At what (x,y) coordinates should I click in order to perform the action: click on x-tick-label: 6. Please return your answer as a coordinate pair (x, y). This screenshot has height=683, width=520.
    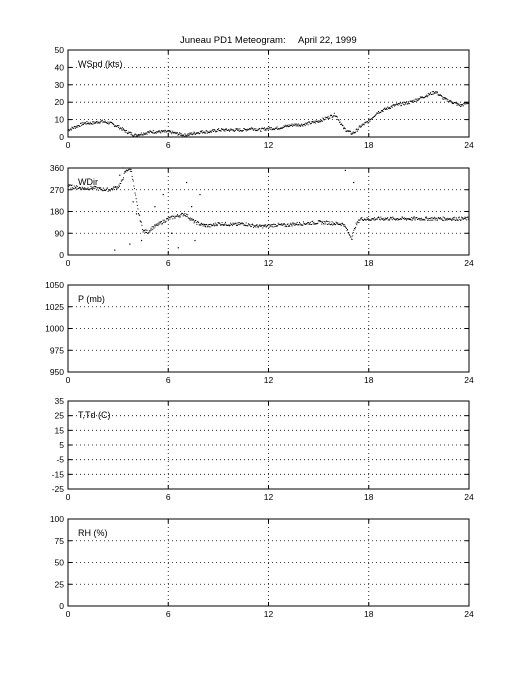
    Looking at the image, I should click on (168, 145).